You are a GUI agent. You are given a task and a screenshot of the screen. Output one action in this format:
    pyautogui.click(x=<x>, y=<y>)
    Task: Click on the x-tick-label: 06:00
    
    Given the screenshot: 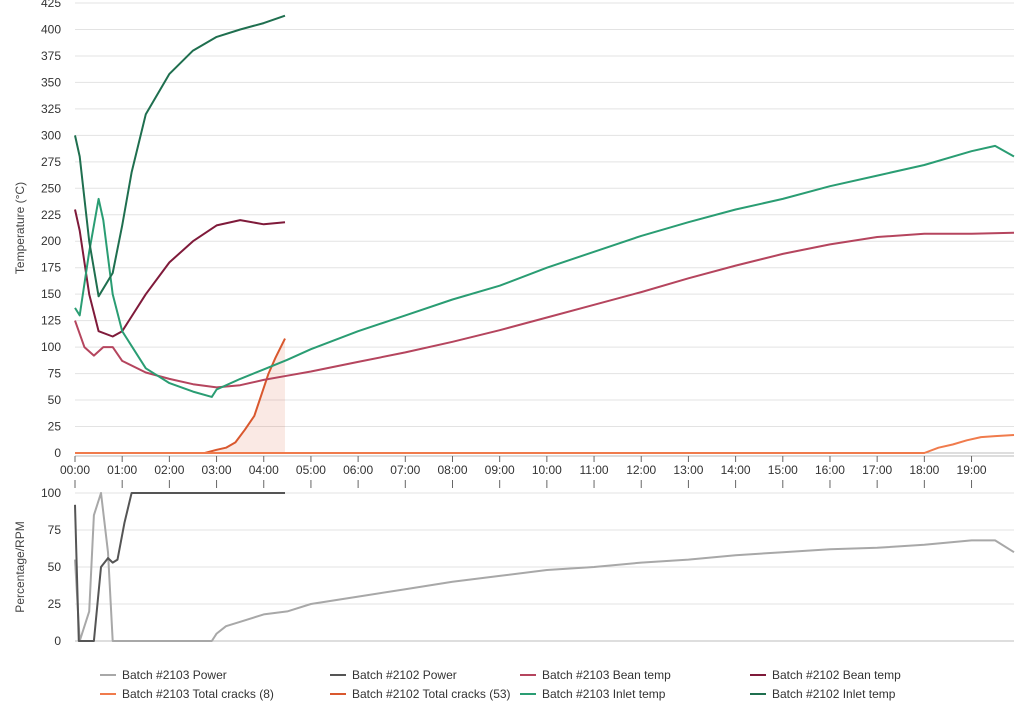 What is the action you would take?
    pyautogui.click(x=358, y=470)
    